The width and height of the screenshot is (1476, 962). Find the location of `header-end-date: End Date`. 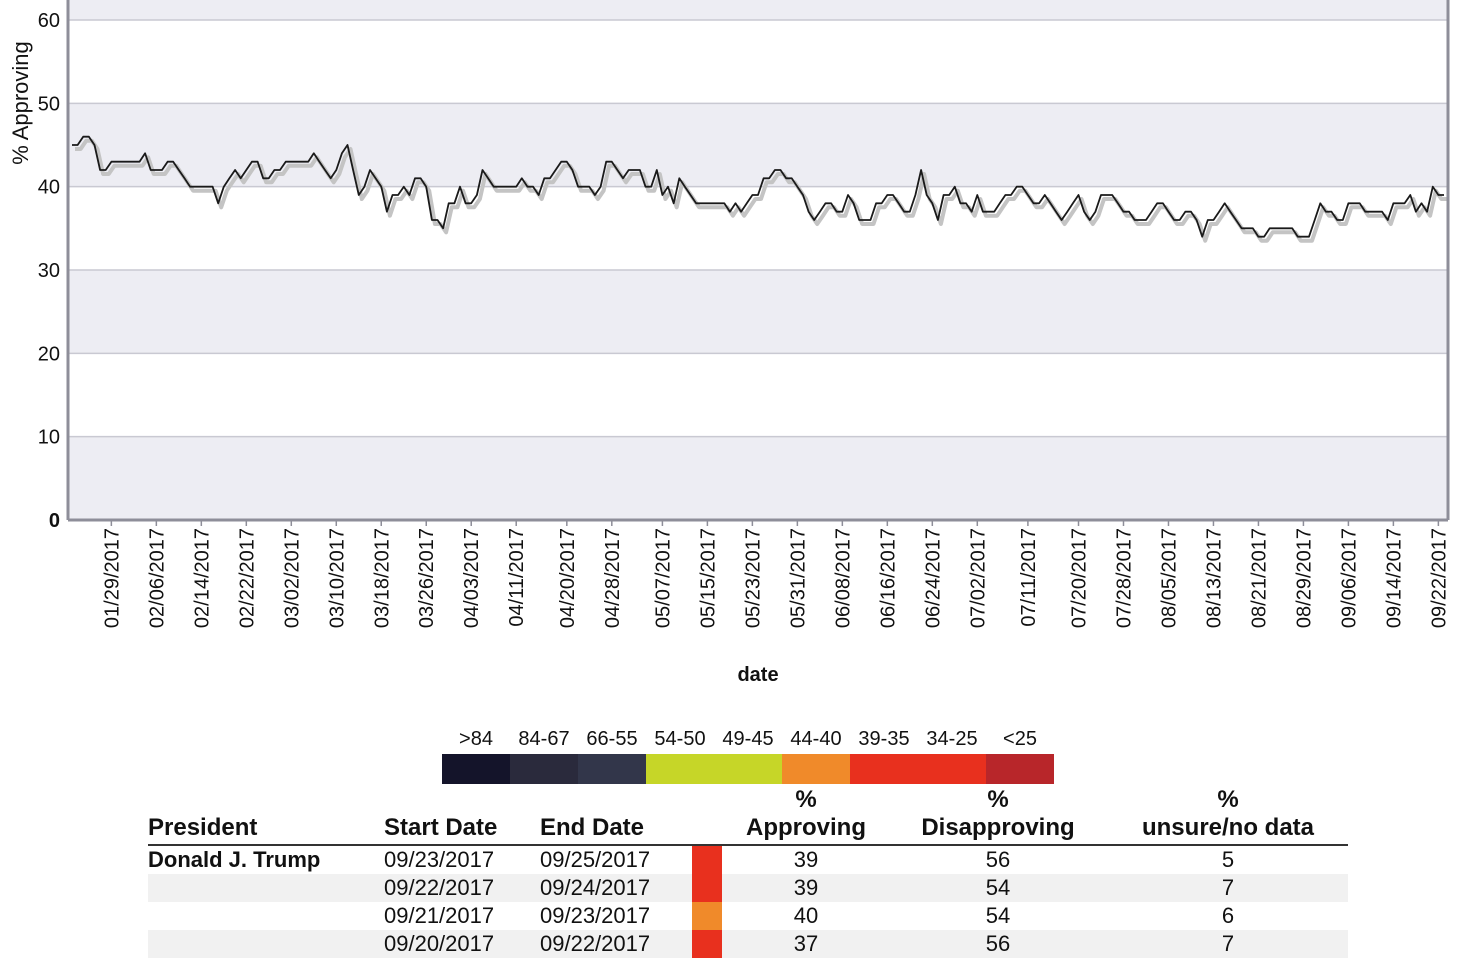

header-end-date: End Date is located at coordinates (592, 827).